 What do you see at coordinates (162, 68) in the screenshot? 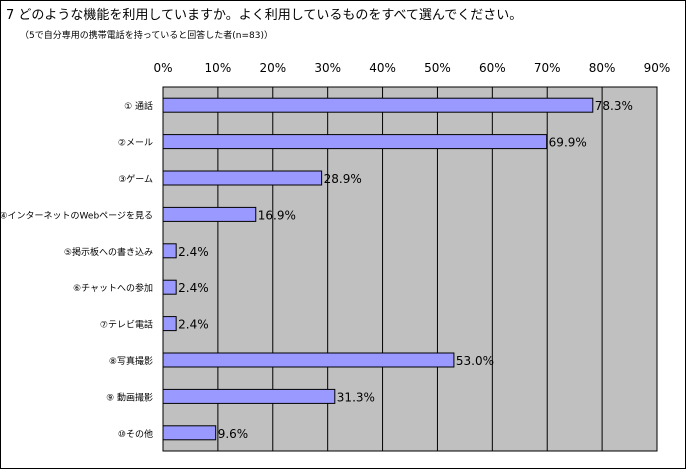
I see `x-tick-label: 0%` at bounding box center [162, 68].